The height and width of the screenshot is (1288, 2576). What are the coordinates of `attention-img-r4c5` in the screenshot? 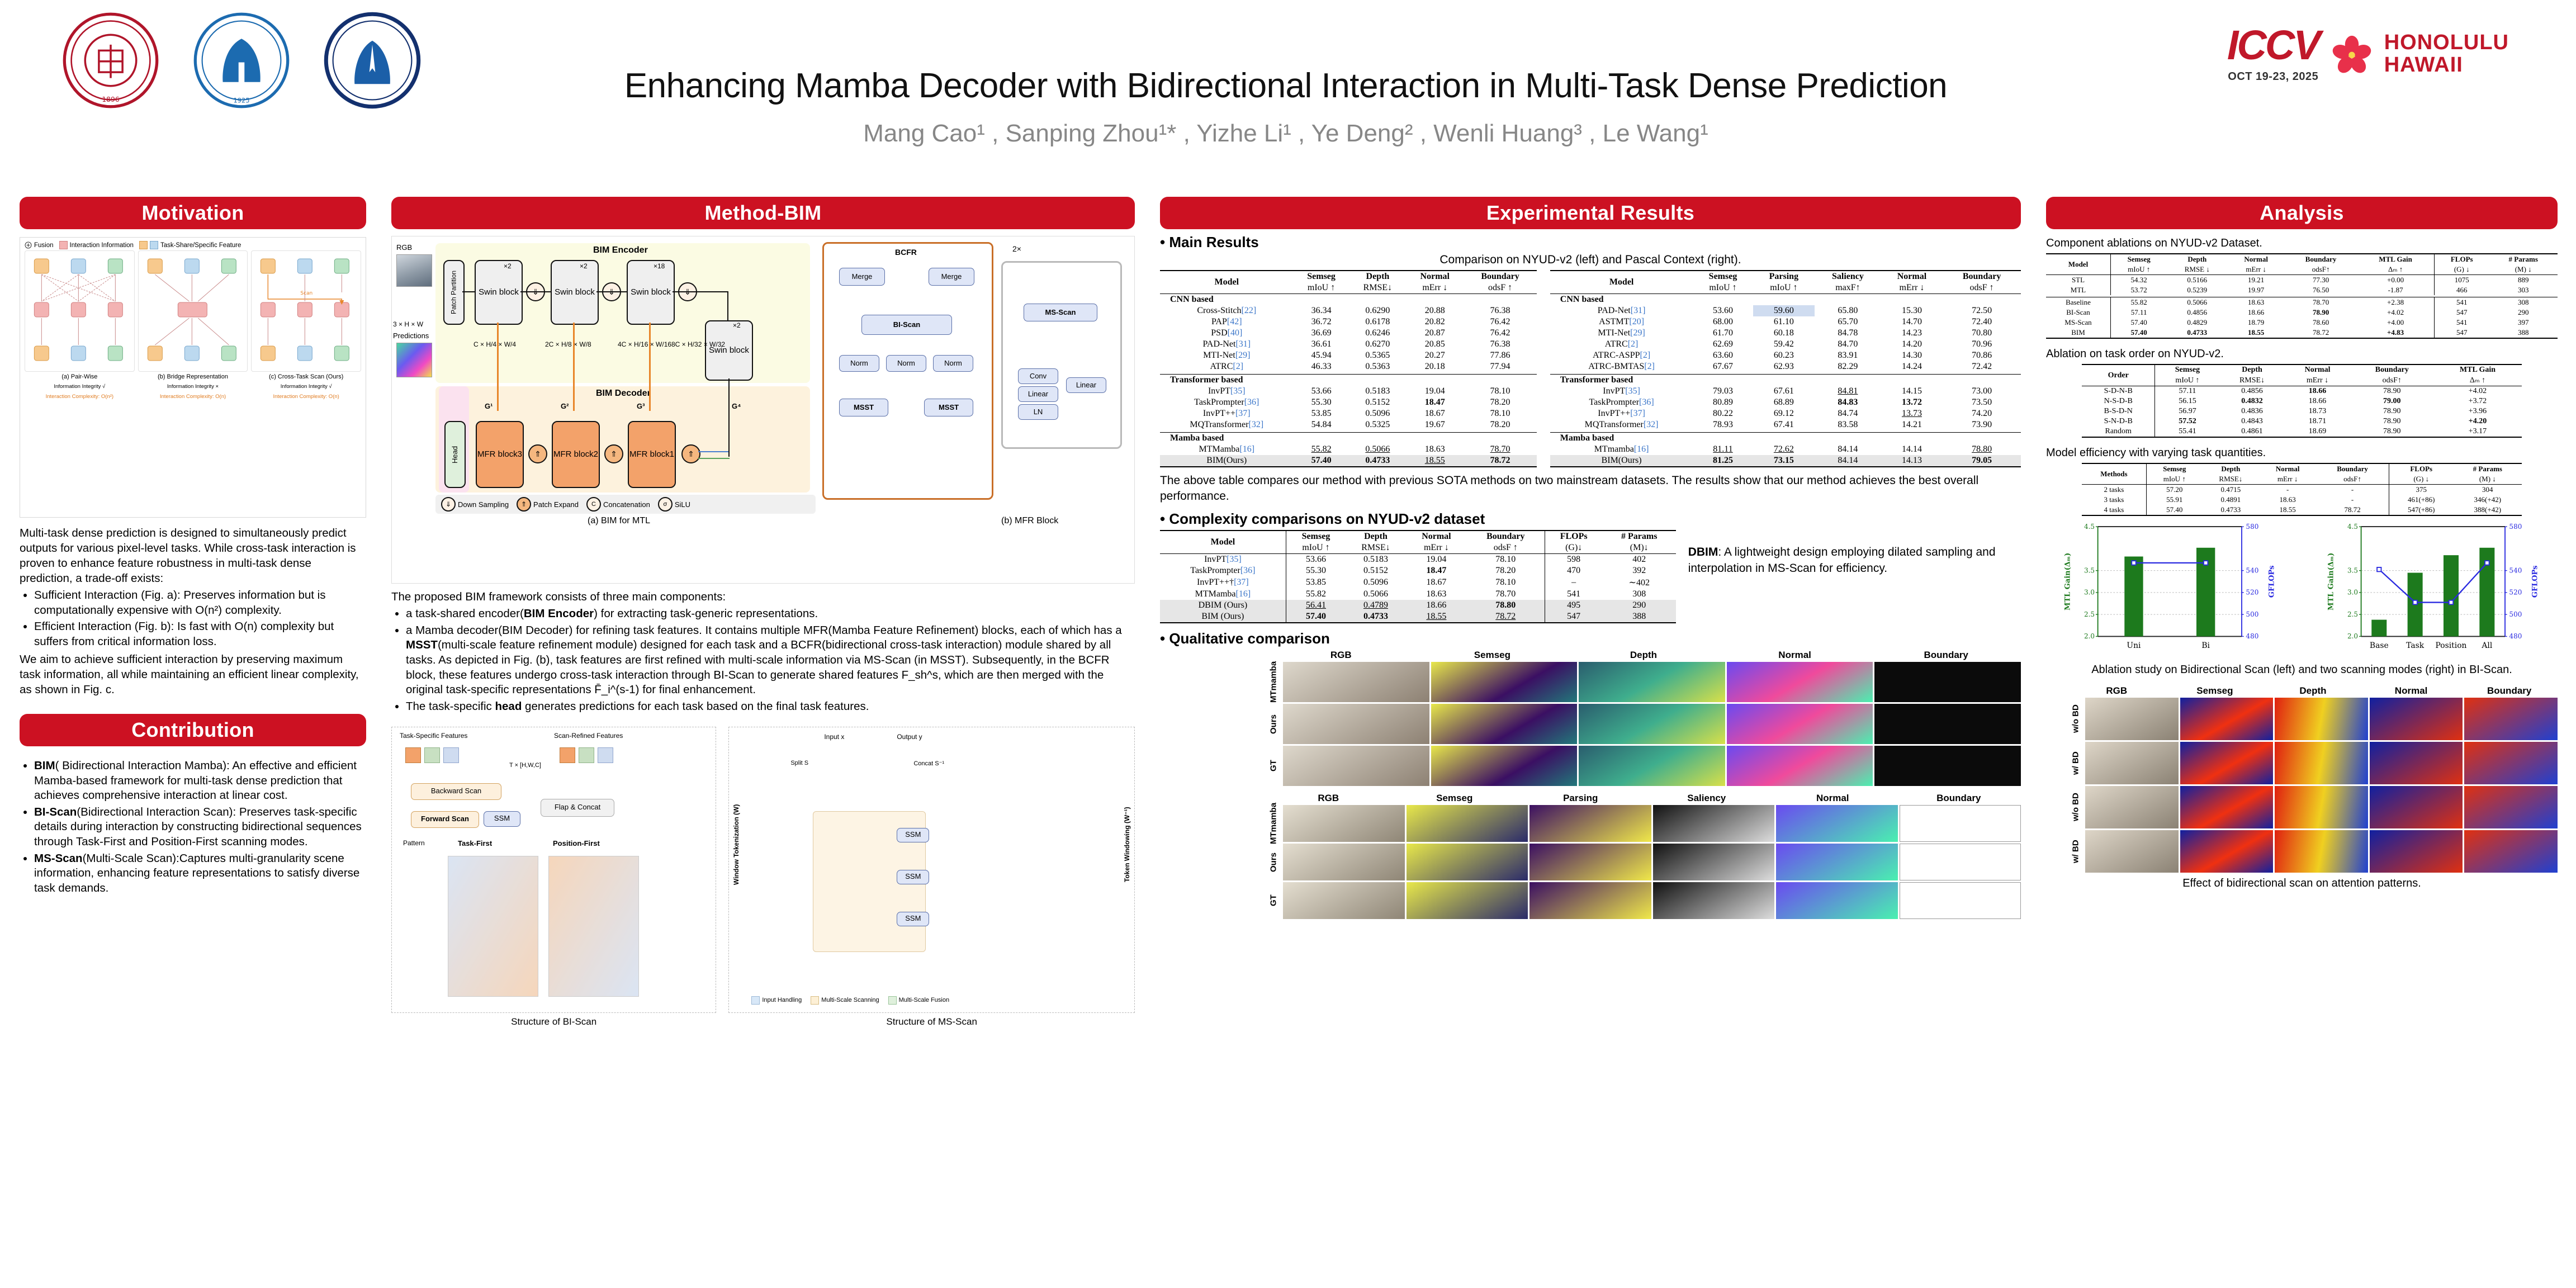 It's located at (2511, 851).